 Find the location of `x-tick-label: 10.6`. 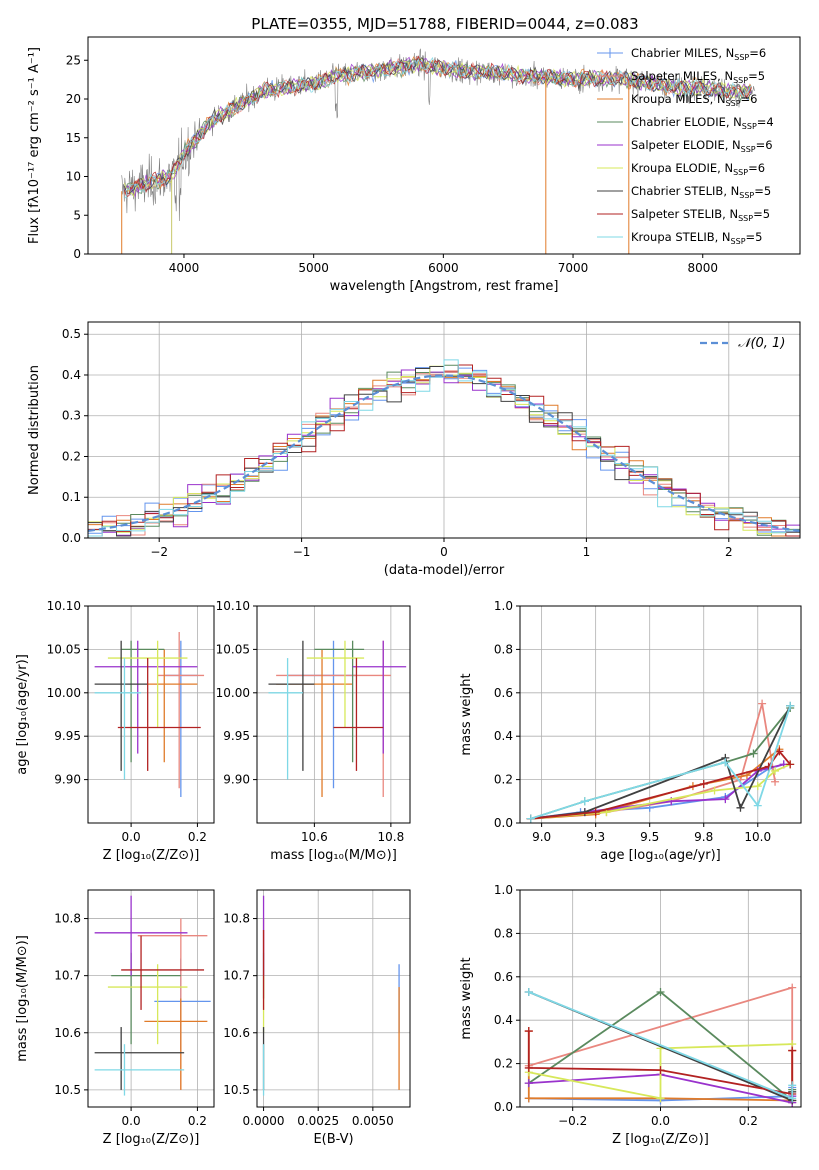

x-tick-label: 10.6 is located at coordinates (314, 837).